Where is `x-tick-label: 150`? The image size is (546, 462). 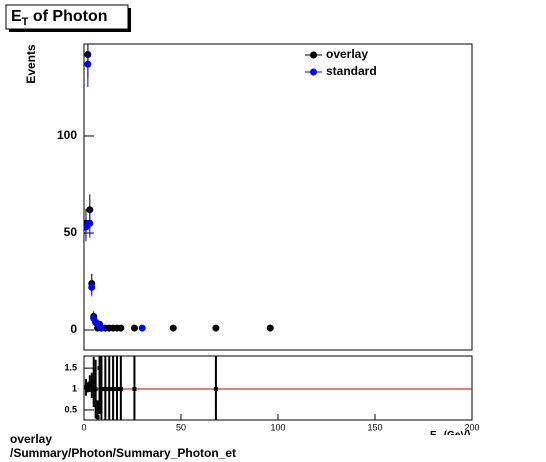
x-tick-label: 150 is located at coordinates (374, 427).